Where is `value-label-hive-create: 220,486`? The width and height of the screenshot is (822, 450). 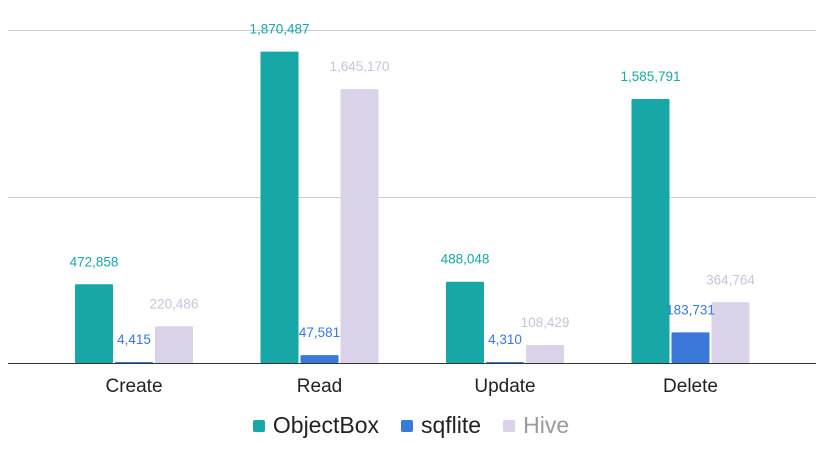
value-label-hive-create: 220,486 is located at coordinates (174, 303).